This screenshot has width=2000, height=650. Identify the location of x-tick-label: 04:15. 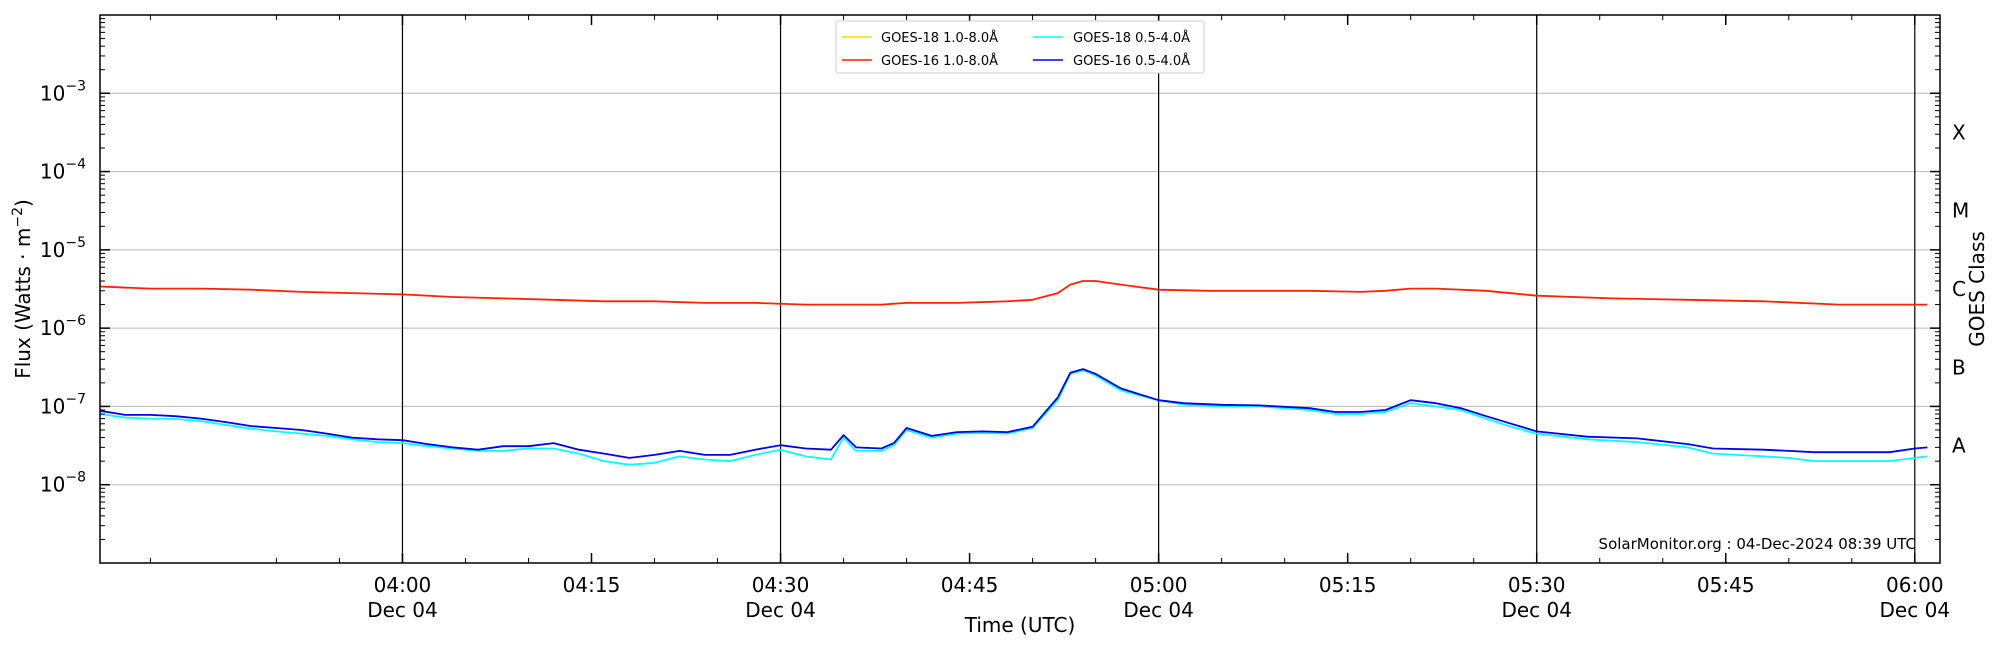
(592, 585).